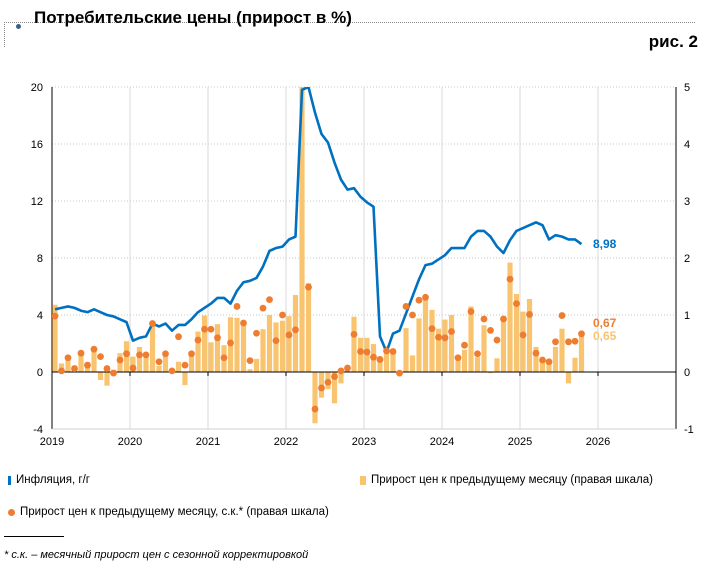  I want to click on x-tick-label: 2023, so click(364, 442).